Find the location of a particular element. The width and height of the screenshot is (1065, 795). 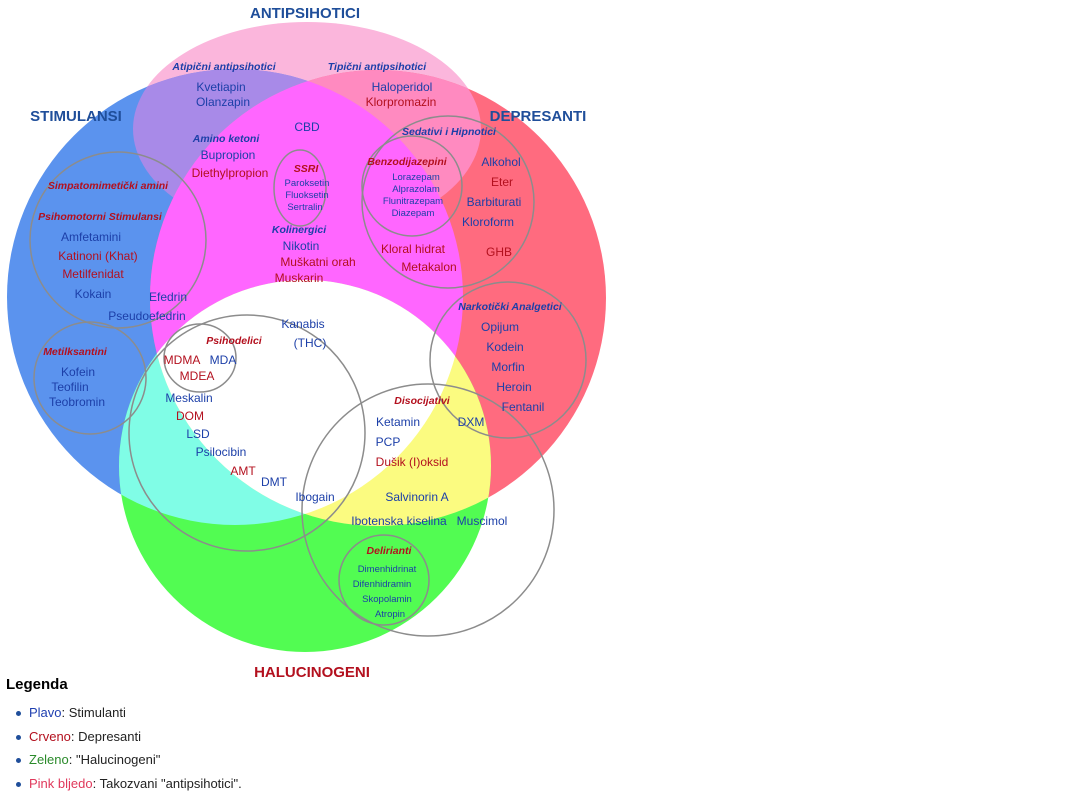

drug-ghb: GHB is located at coordinates (499, 252).